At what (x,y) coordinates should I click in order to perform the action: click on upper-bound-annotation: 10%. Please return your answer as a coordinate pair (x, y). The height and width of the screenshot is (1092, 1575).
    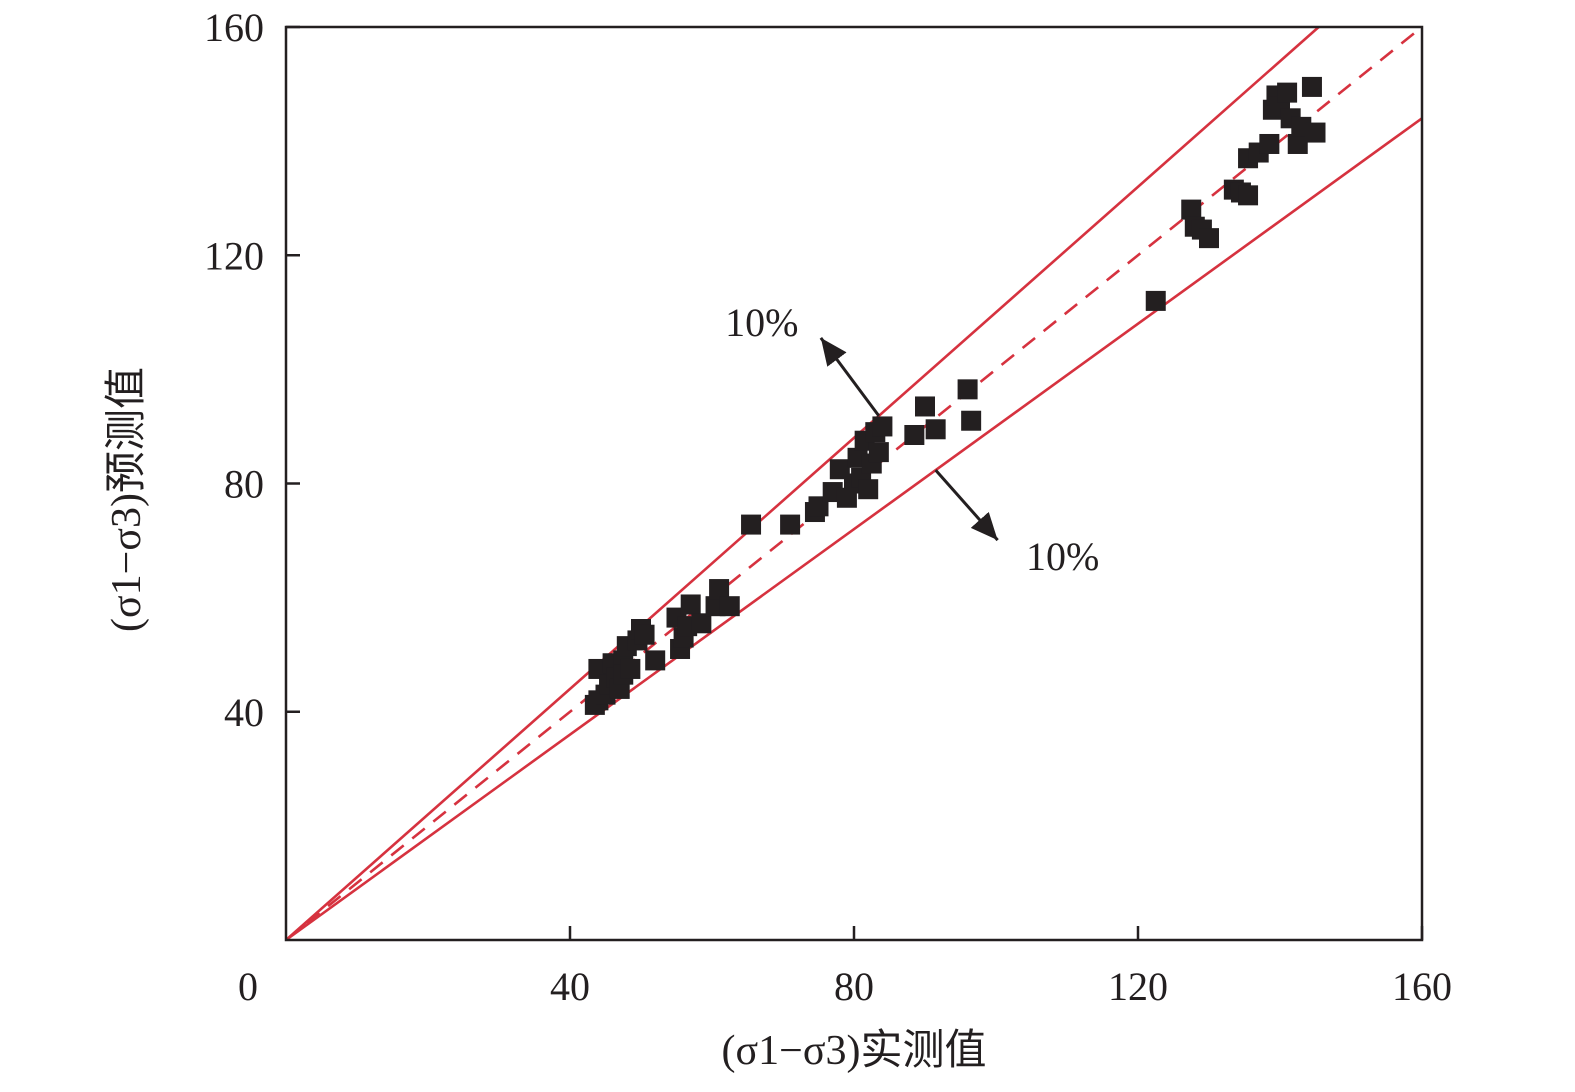
    Looking at the image, I should click on (761, 322).